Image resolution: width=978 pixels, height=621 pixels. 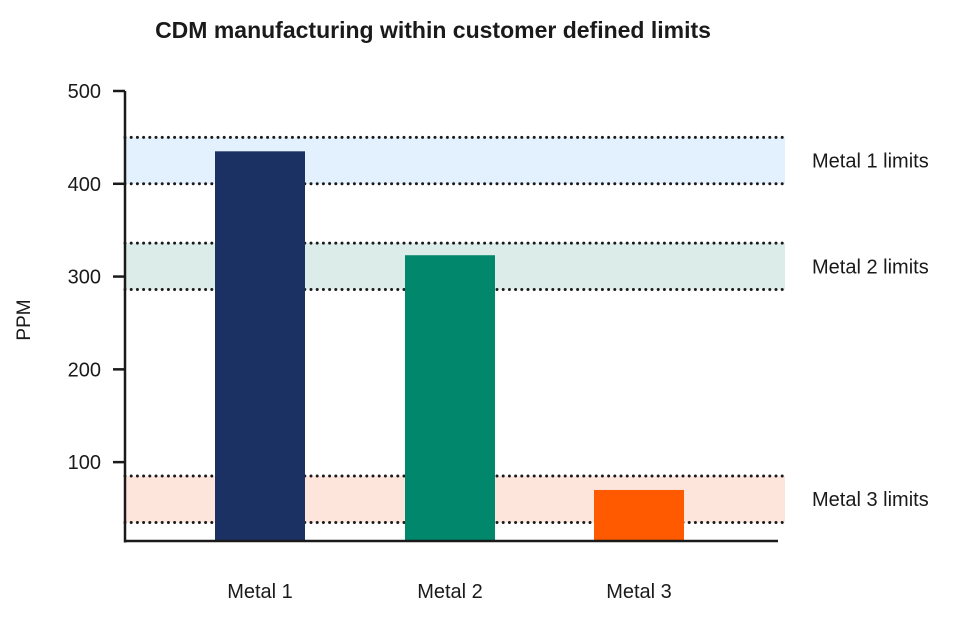 What do you see at coordinates (84, 92) in the screenshot?
I see `y-tick-label: 500` at bounding box center [84, 92].